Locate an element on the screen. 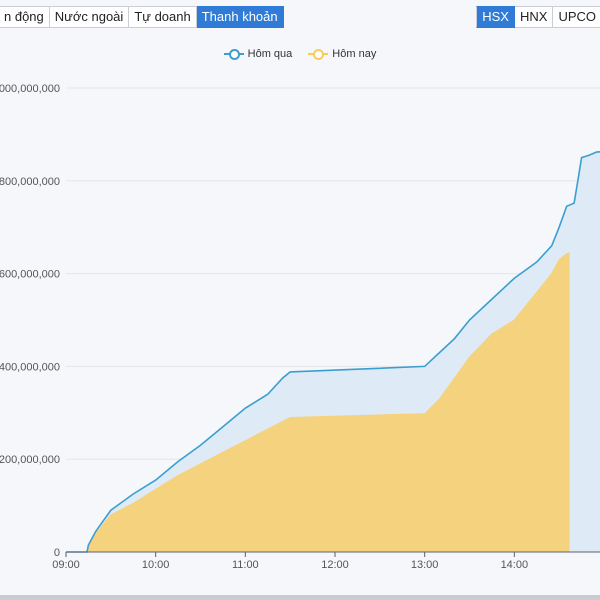  chart-legend: Hôm qua Hôm nay is located at coordinates (300, 54).